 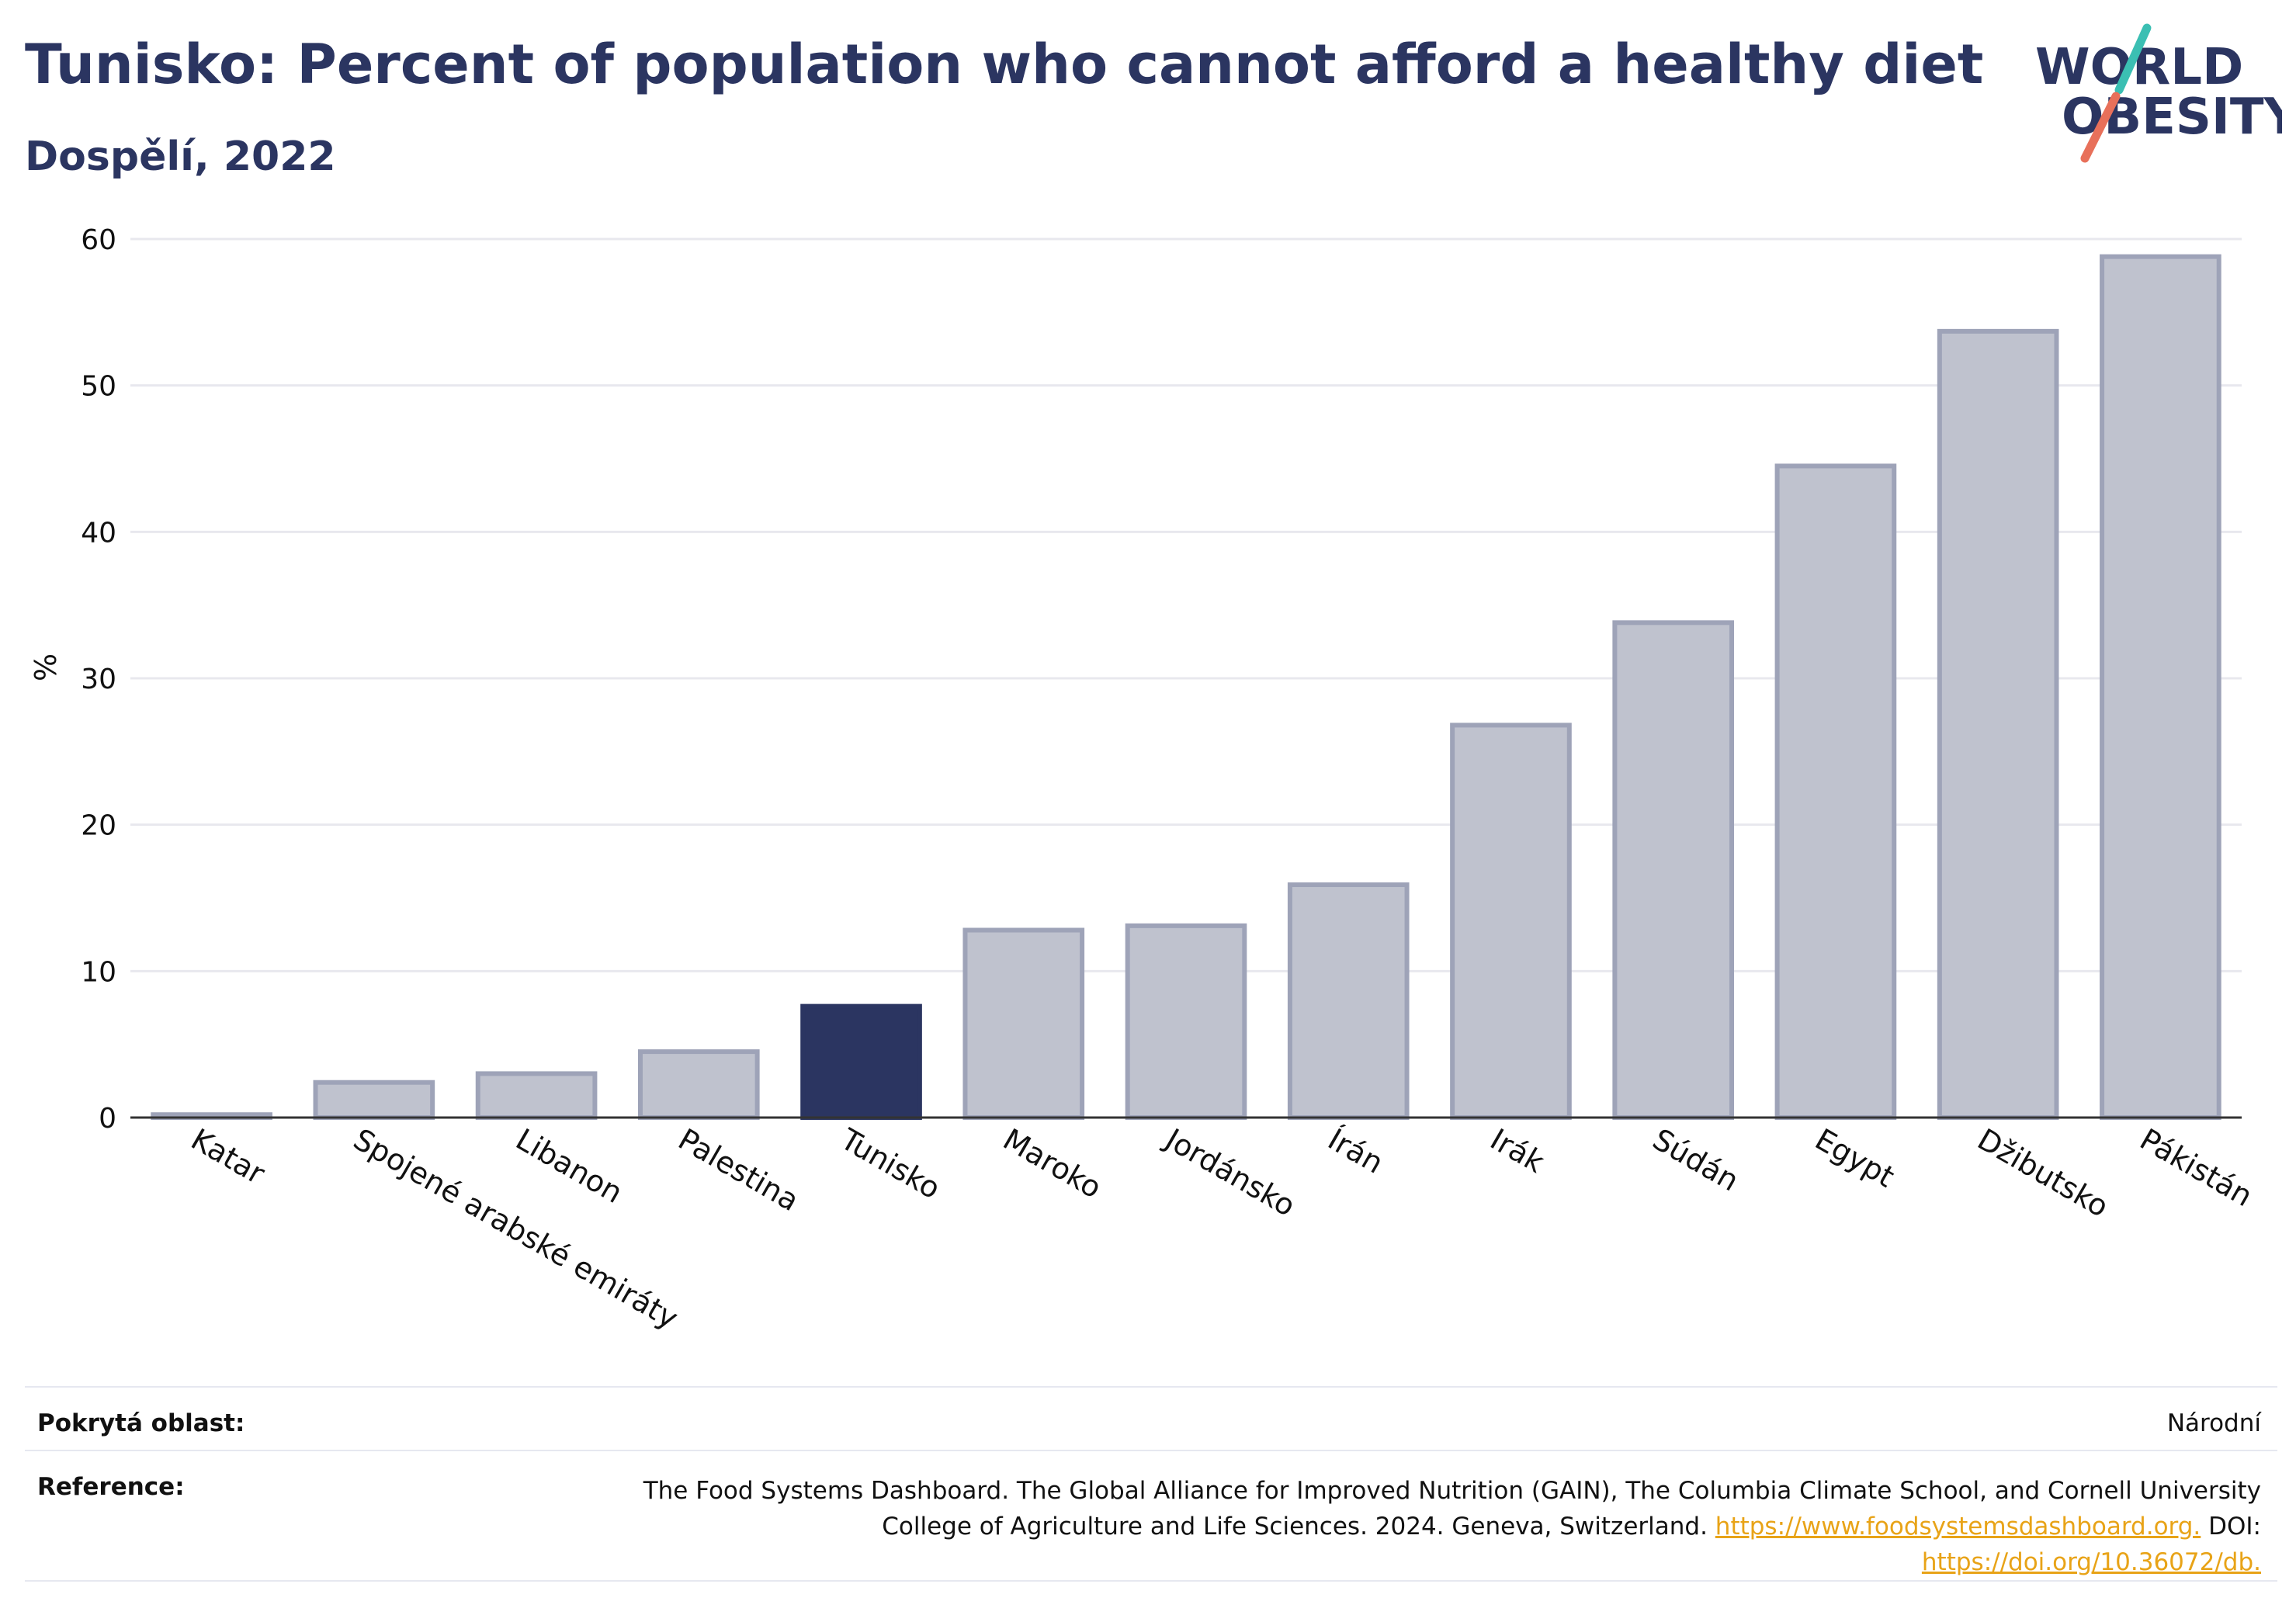 I want to click on world-obesity-logo: WORLD OBESITY, so click(x=2158, y=93).